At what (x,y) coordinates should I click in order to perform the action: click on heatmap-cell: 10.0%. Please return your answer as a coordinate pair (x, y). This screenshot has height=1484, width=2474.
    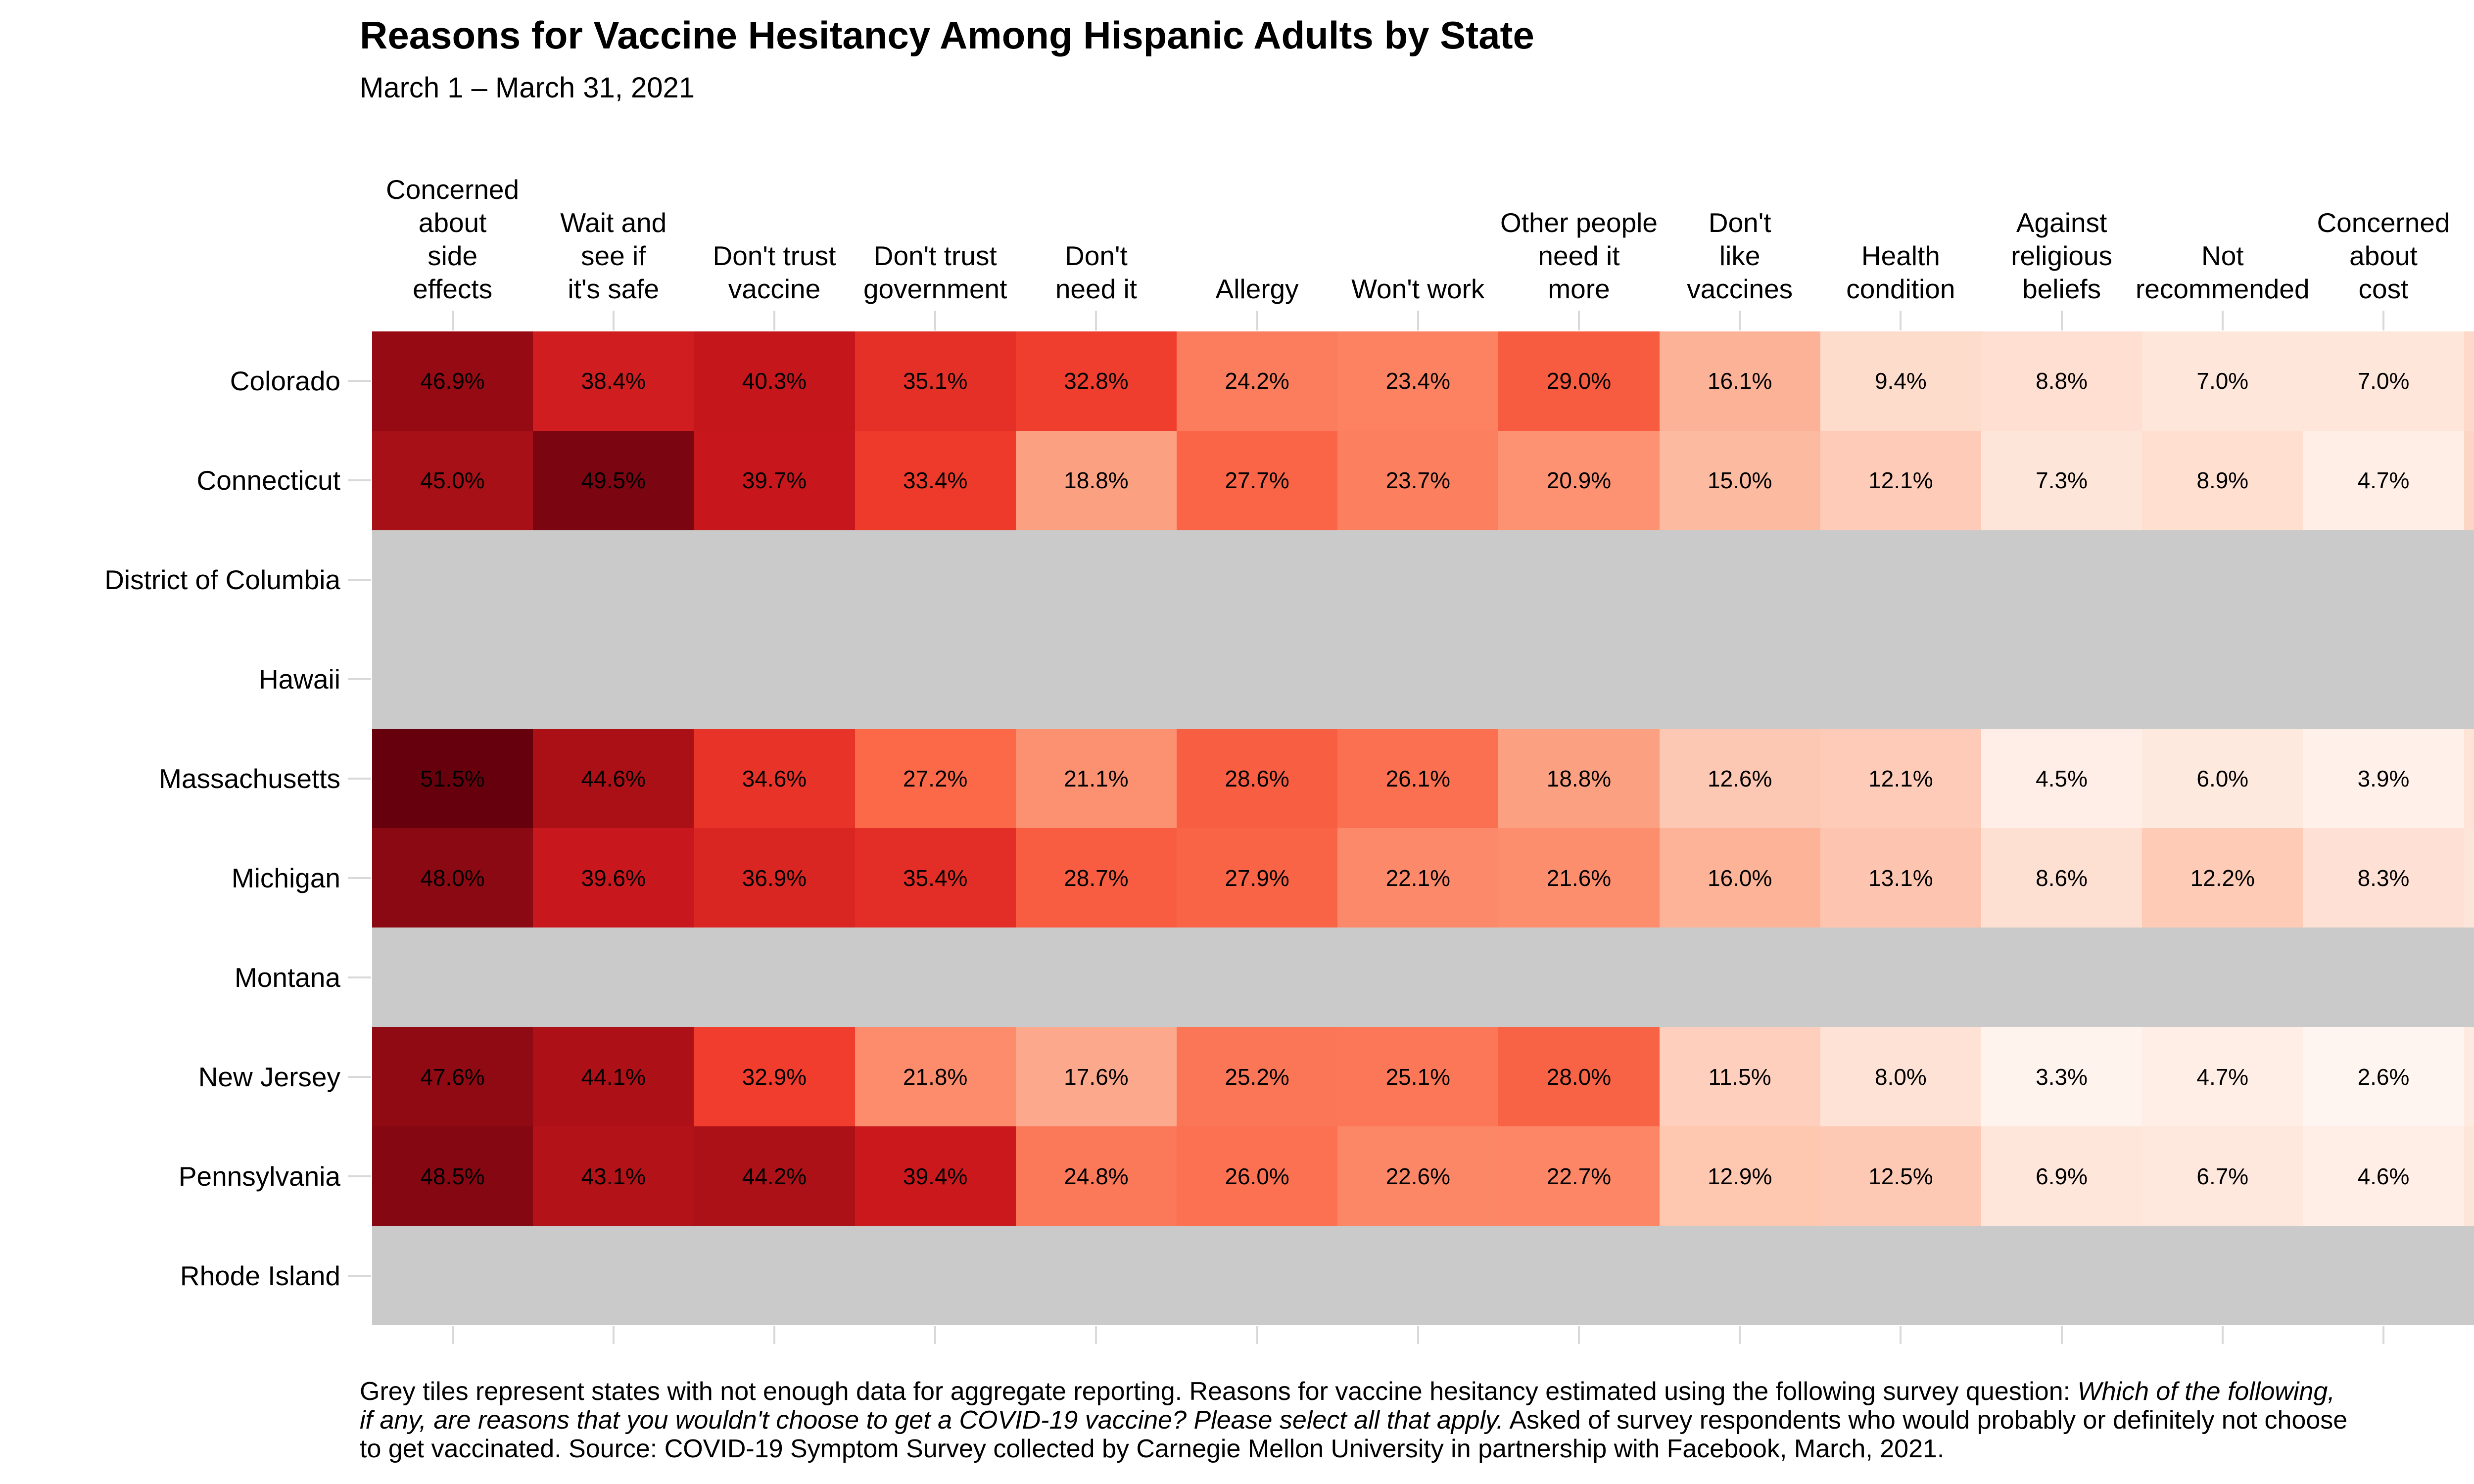
    Looking at the image, I should click on (2469, 381).